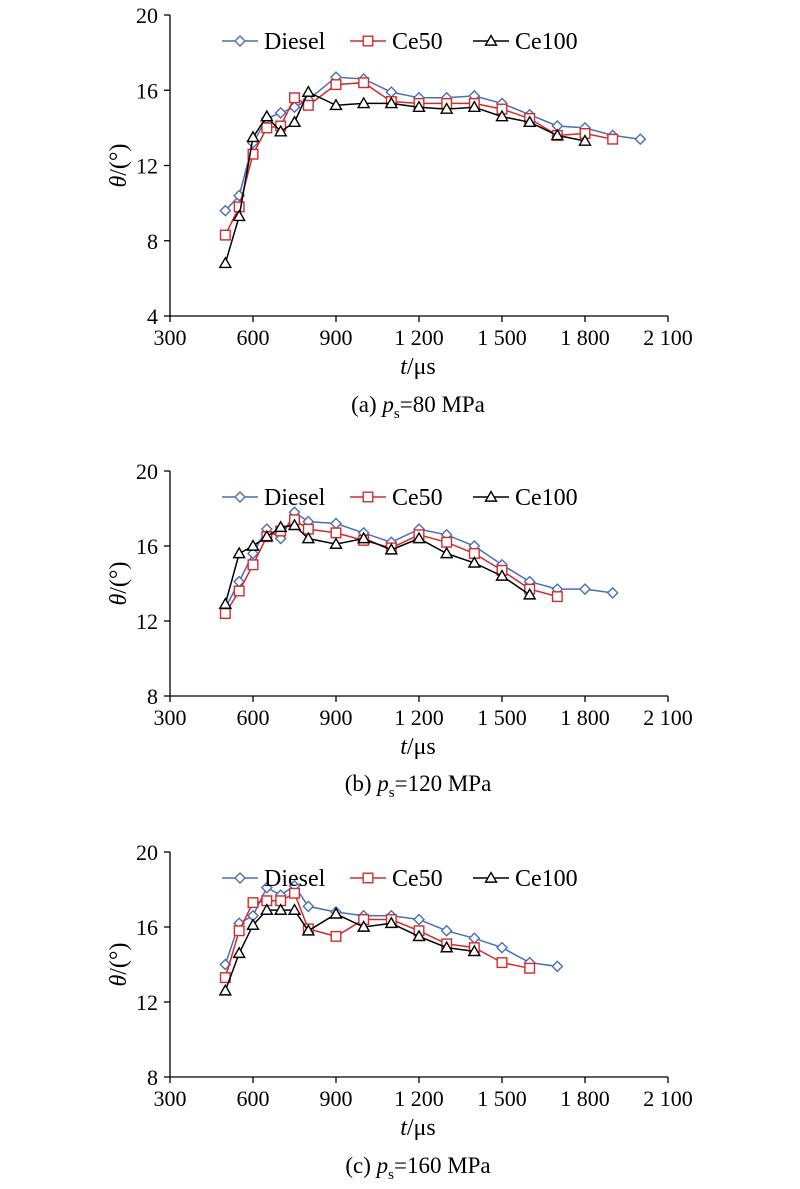 Image resolution: width=800 pixels, height=1189 pixels. What do you see at coordinates (253, 717) in the screenshot?
I see `x-tick-label: 600` at bounding box center [253, 717].